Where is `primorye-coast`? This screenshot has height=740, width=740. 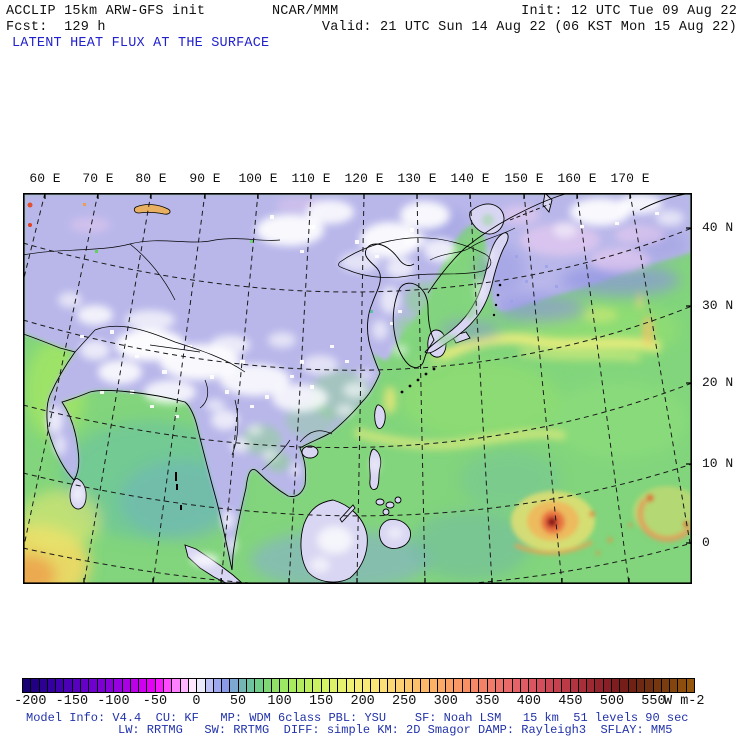
primorye-coast is located at coordinates (496, 243).